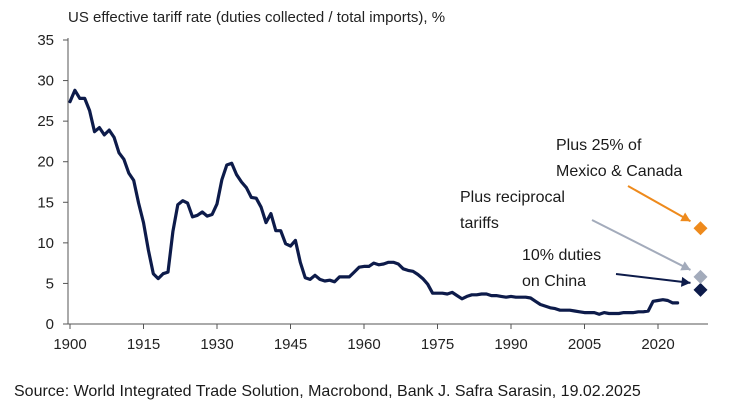 This screenshot has width=738, height=418. What do you see at coordinates (619, 171) in the screenshot?
I see `annotation-text: Mexico & Canada` at bounding box center [619, 171].